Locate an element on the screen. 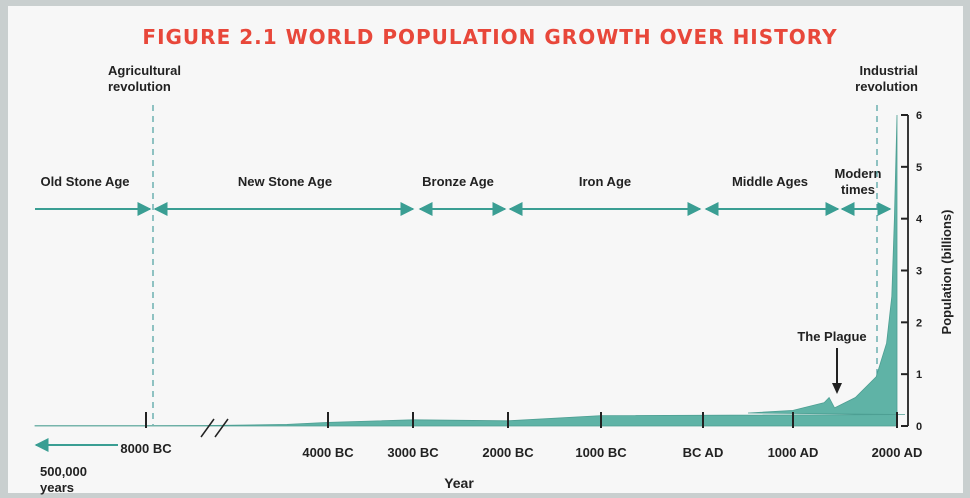 Image resolution: width=970 pixels, height=498 pixels. period-label-iron-age: Iron Age is located at coordinates (605, 181).